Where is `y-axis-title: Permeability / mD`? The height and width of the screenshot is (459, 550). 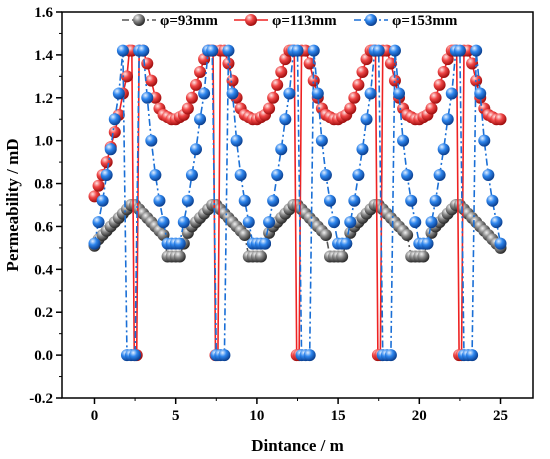
y-axis-title: Permeability / mD is located at coordinates (12, 204).